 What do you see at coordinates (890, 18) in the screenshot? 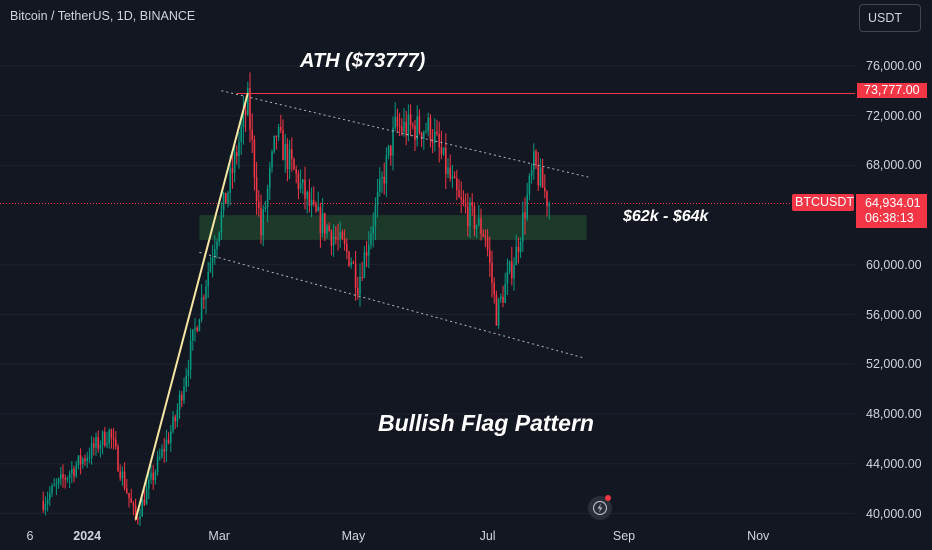
I see `currency-button: USDT` at bounding box center [890, 18].